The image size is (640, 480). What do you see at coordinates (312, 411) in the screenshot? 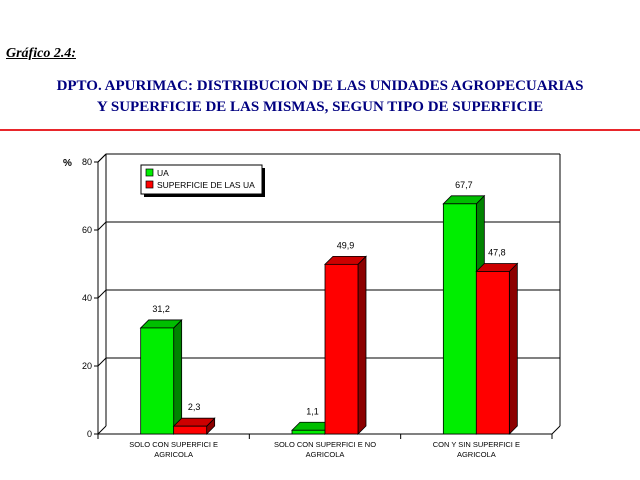
I see `data-label: 1,1` at bounding box center [312, 411].